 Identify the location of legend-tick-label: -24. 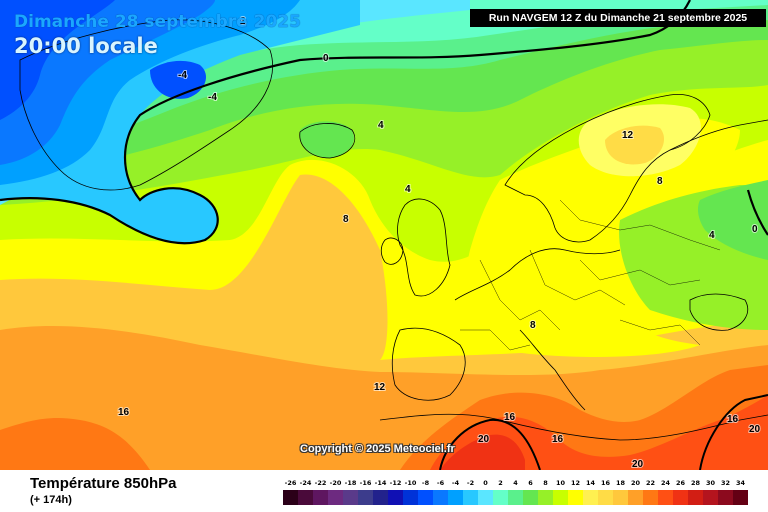
(305, 483).